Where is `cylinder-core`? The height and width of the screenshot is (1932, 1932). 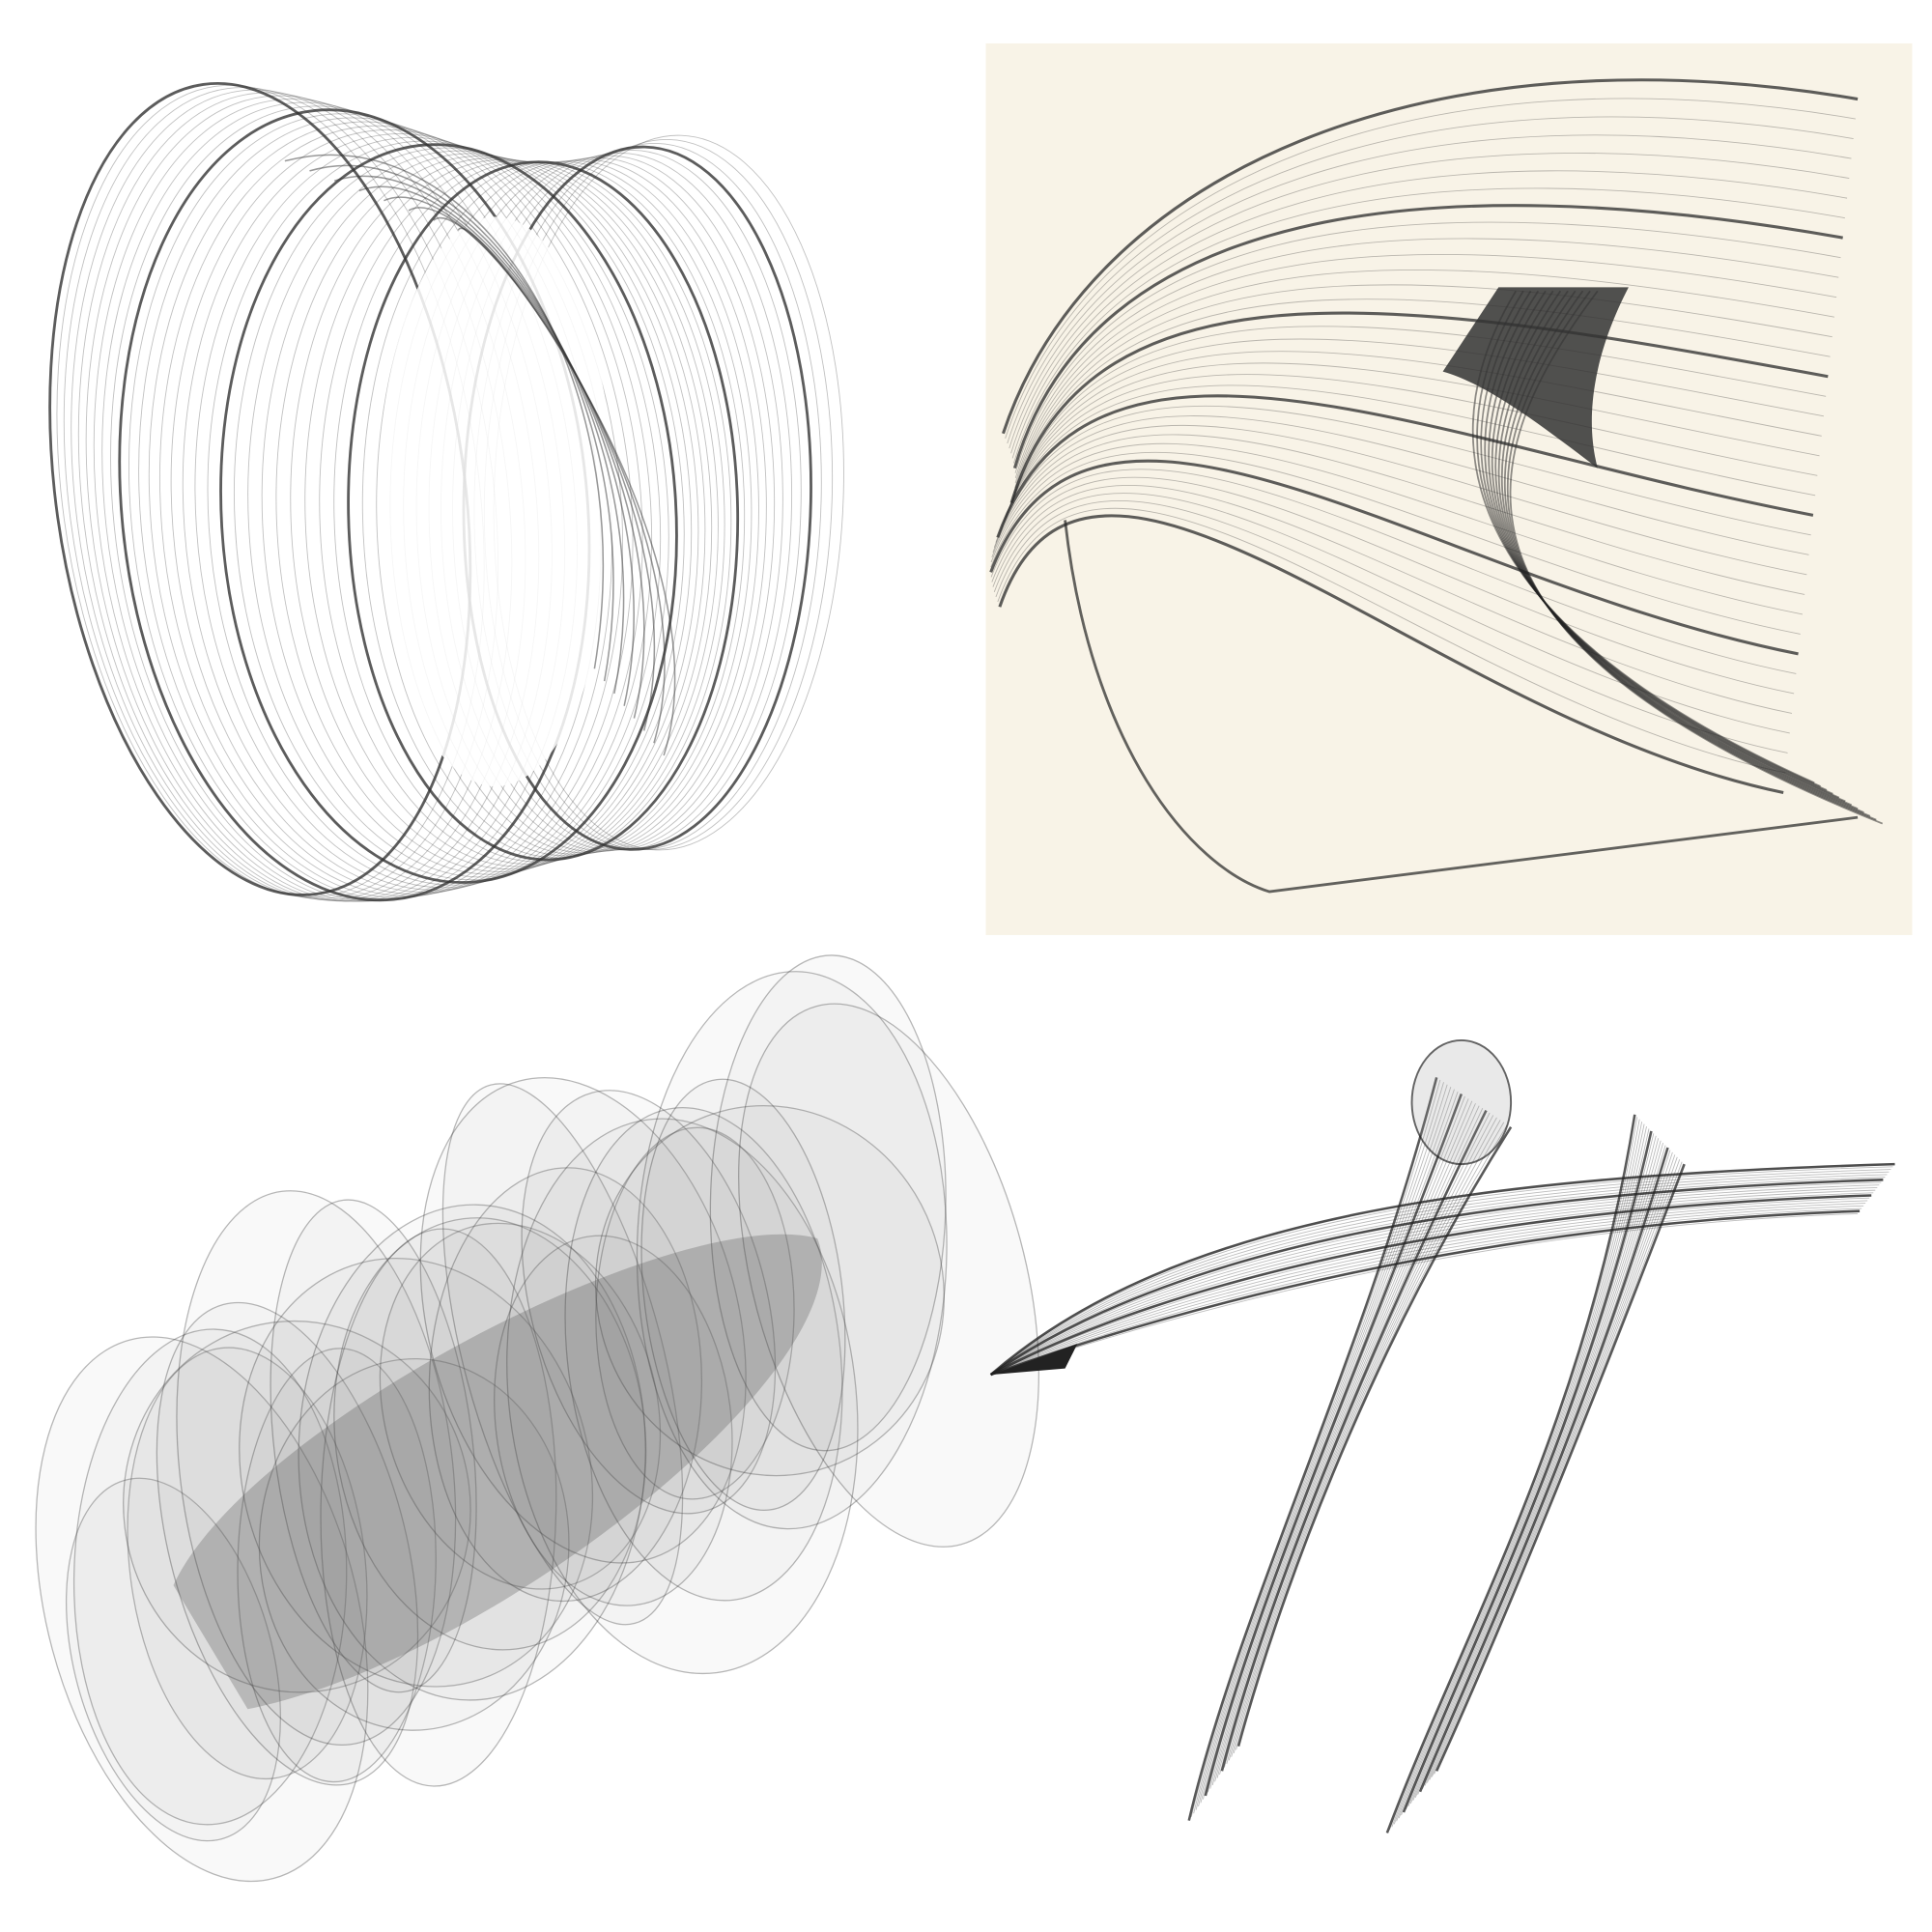 cylinder-core is located at coordinates (497, 1472).